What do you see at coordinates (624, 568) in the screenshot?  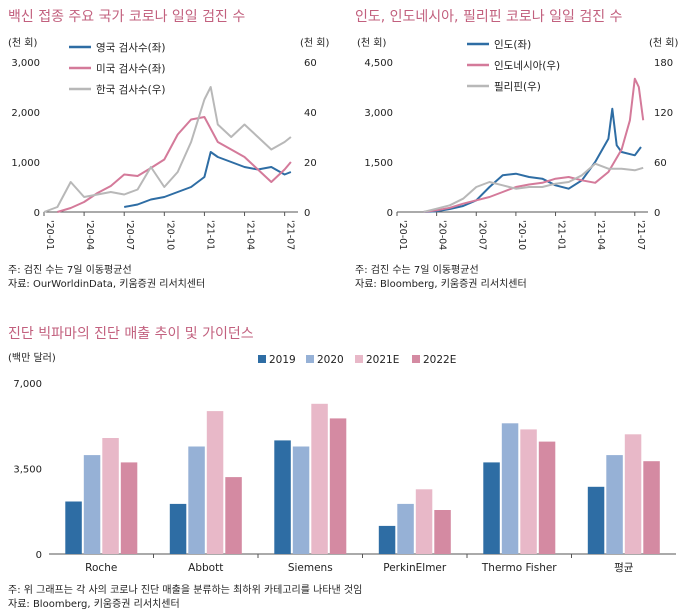 I see `panel3-category-label: 평균` at bounding box center [624, 568].